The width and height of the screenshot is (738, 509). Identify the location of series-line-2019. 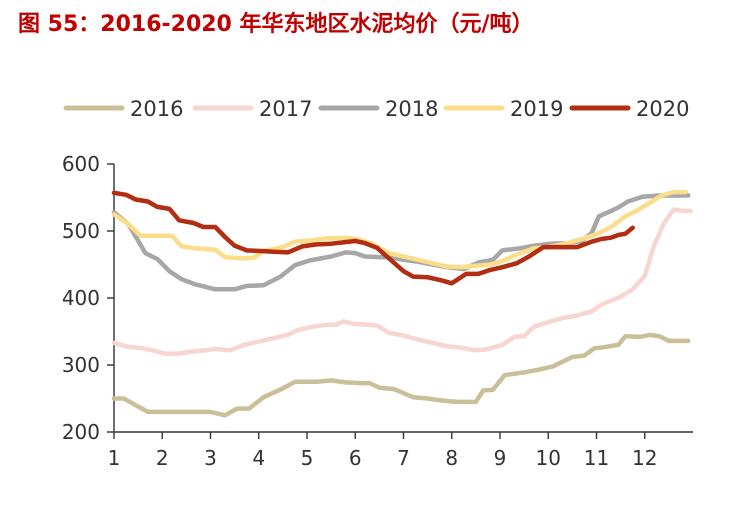
(400, 229).